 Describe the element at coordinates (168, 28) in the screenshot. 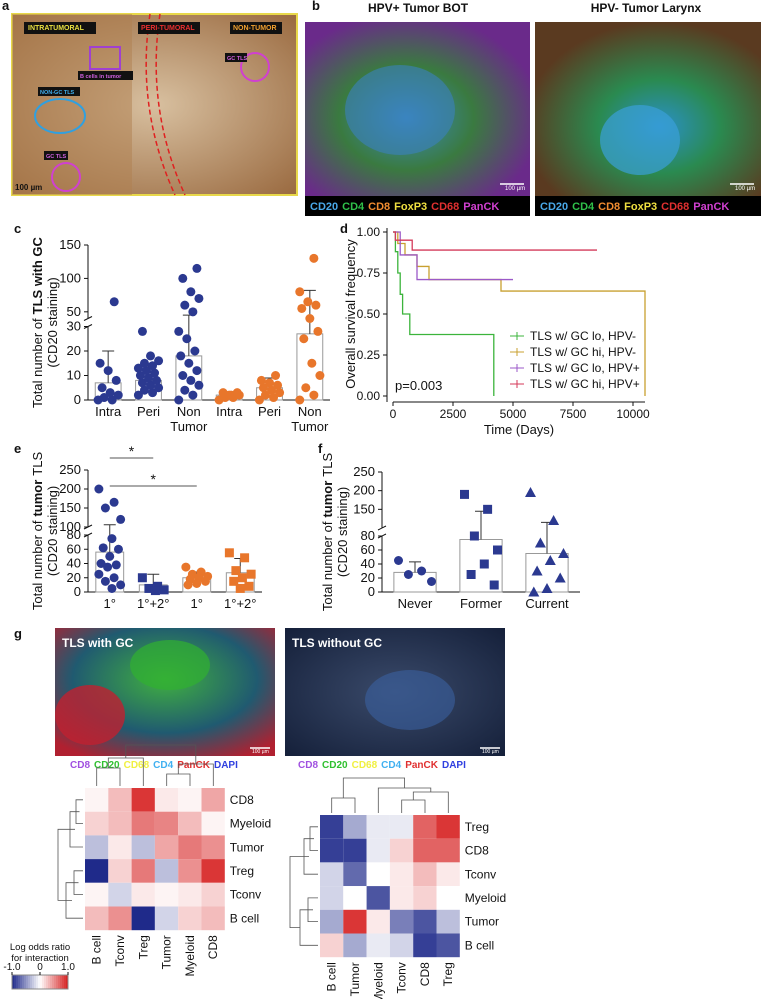

I see `region-label: PERI-TUMORAL` at that location.